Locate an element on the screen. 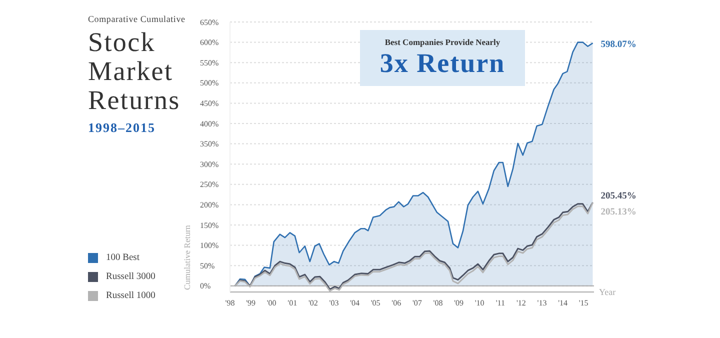  data-label: 205.45% is located at coordinates (618, 196).